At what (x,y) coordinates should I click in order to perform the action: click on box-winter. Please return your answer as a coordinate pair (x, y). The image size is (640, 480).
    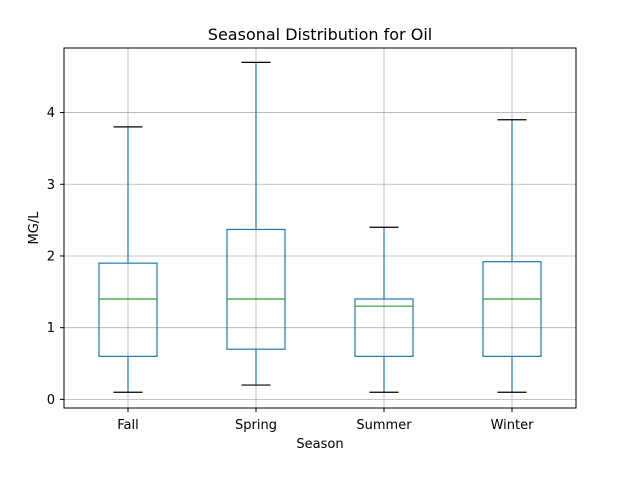
    Looking at the image, I should click on (512, 256).